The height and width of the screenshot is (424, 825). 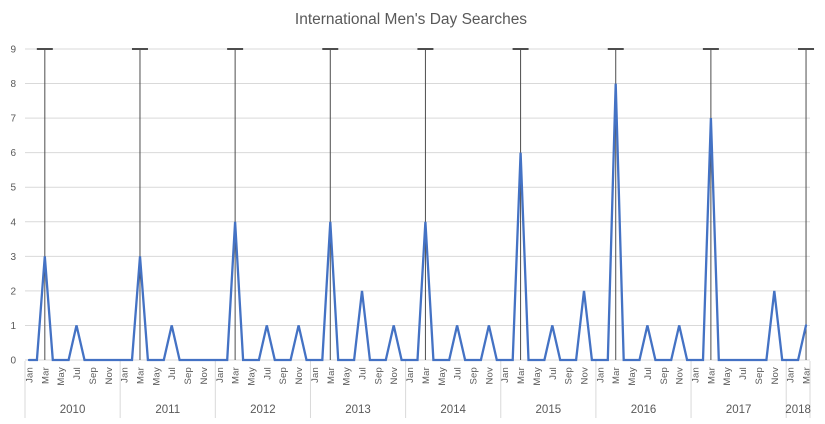 I want to click on y-axis-tick-label: 3, so click(x=13, y=257).